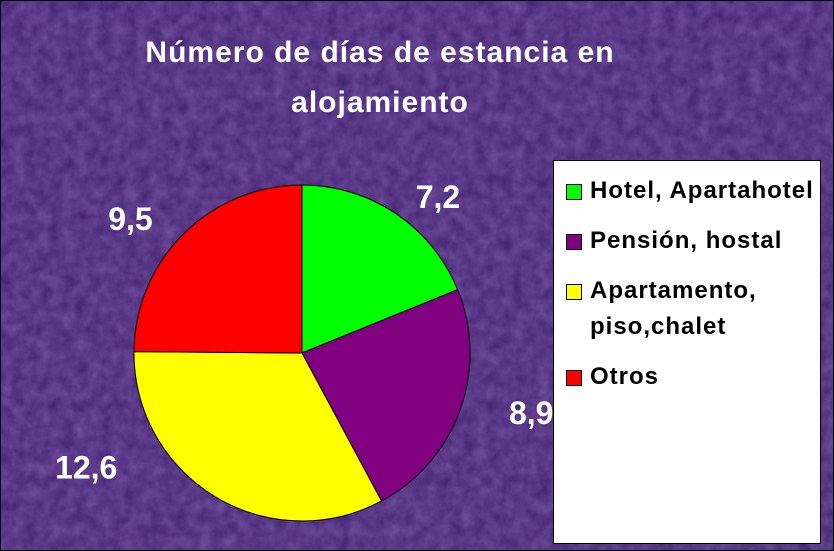 The height and width of the screenshot is (551, 834). Describe the element at coordinates (693, 377) in the screenshot. I see `legend-item: Otros` at that location.